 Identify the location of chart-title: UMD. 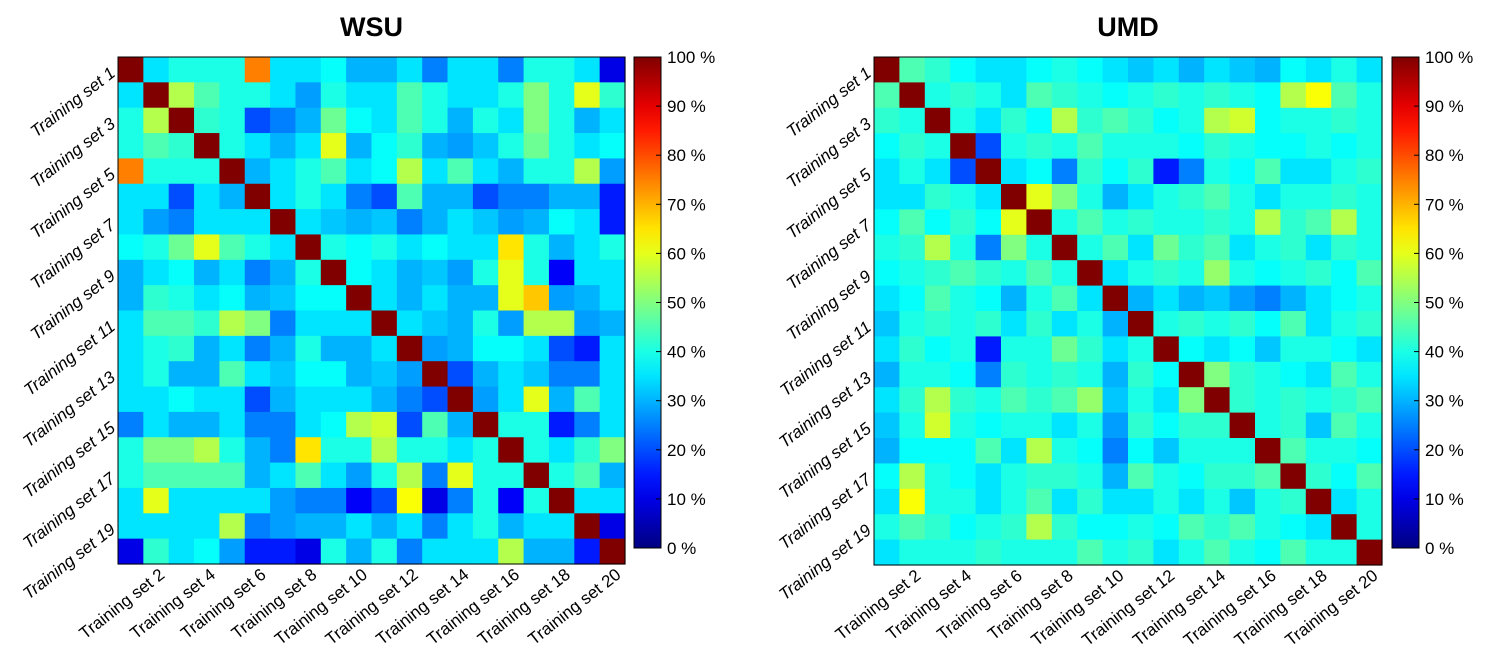
(1128, 27).